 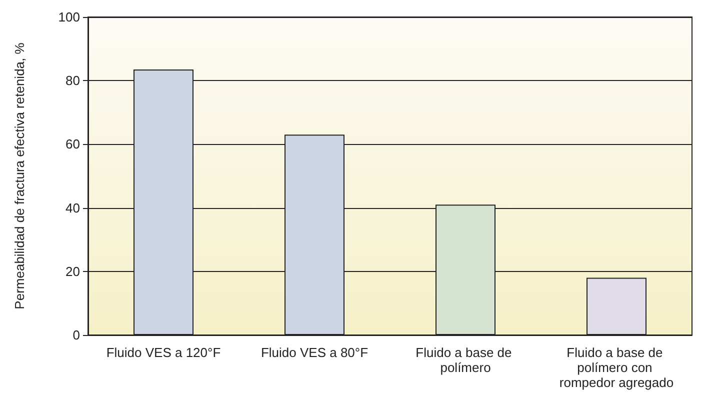 What do you see at coordinates (73, 144) in the screenshot?
I see `y-tick-label: 60` at bounding box center [73, 144].